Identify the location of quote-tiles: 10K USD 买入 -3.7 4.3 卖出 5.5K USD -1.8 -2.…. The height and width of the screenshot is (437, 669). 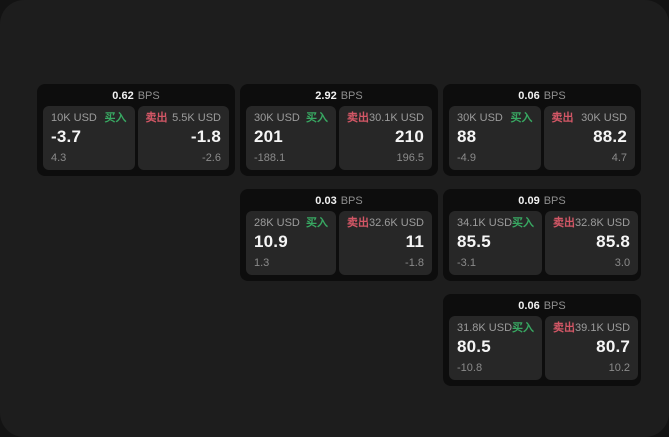
(136, 138).